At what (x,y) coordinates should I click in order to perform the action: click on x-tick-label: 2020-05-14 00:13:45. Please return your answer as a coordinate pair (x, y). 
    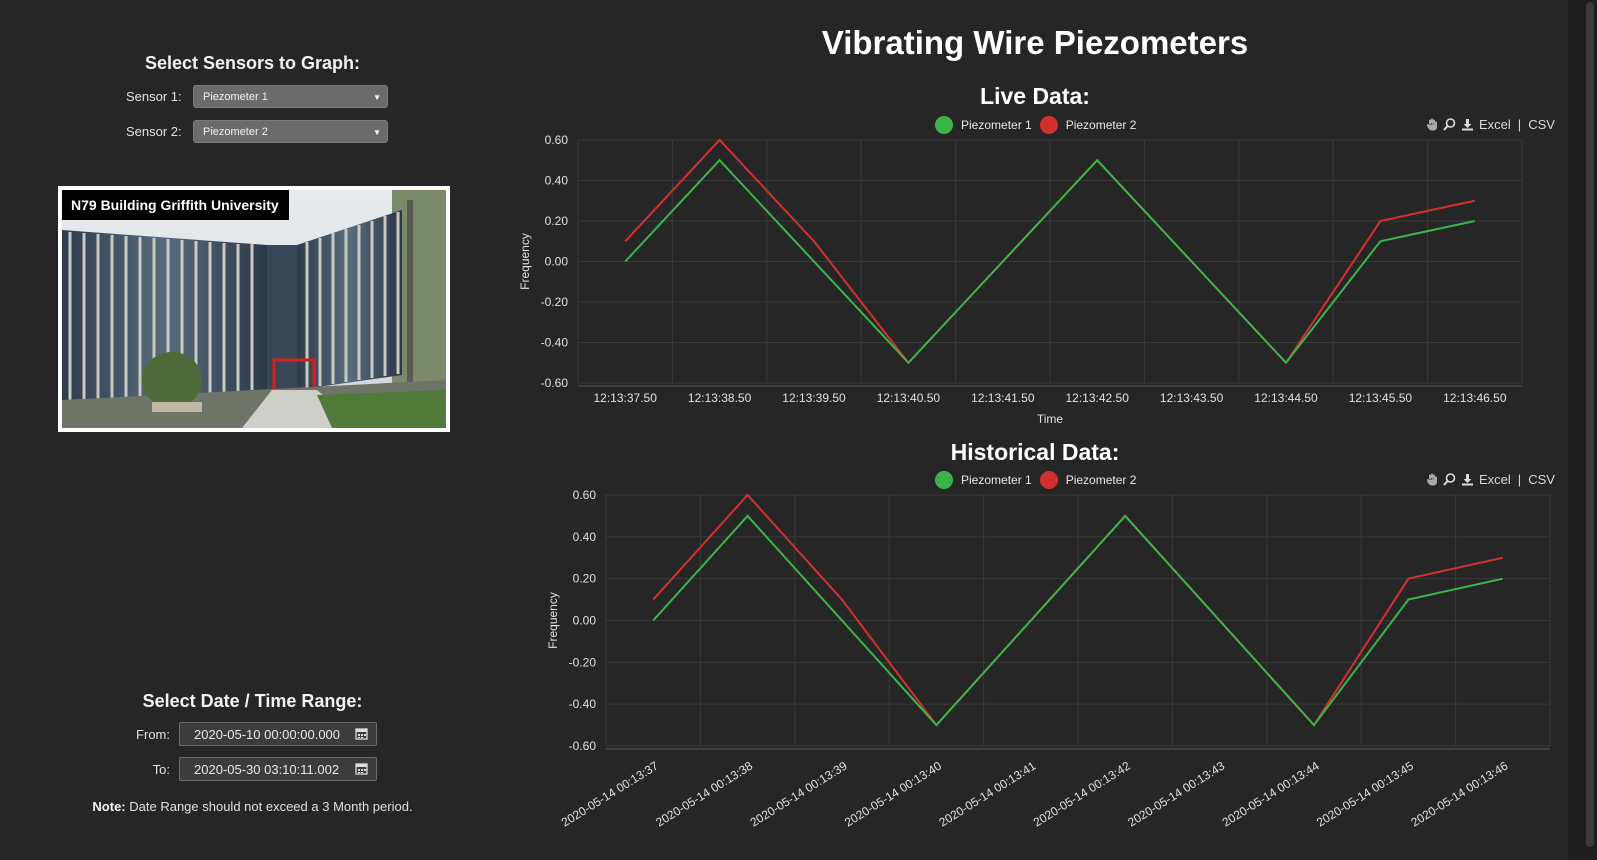
    Looking at the image, I should click on (1365, 794).